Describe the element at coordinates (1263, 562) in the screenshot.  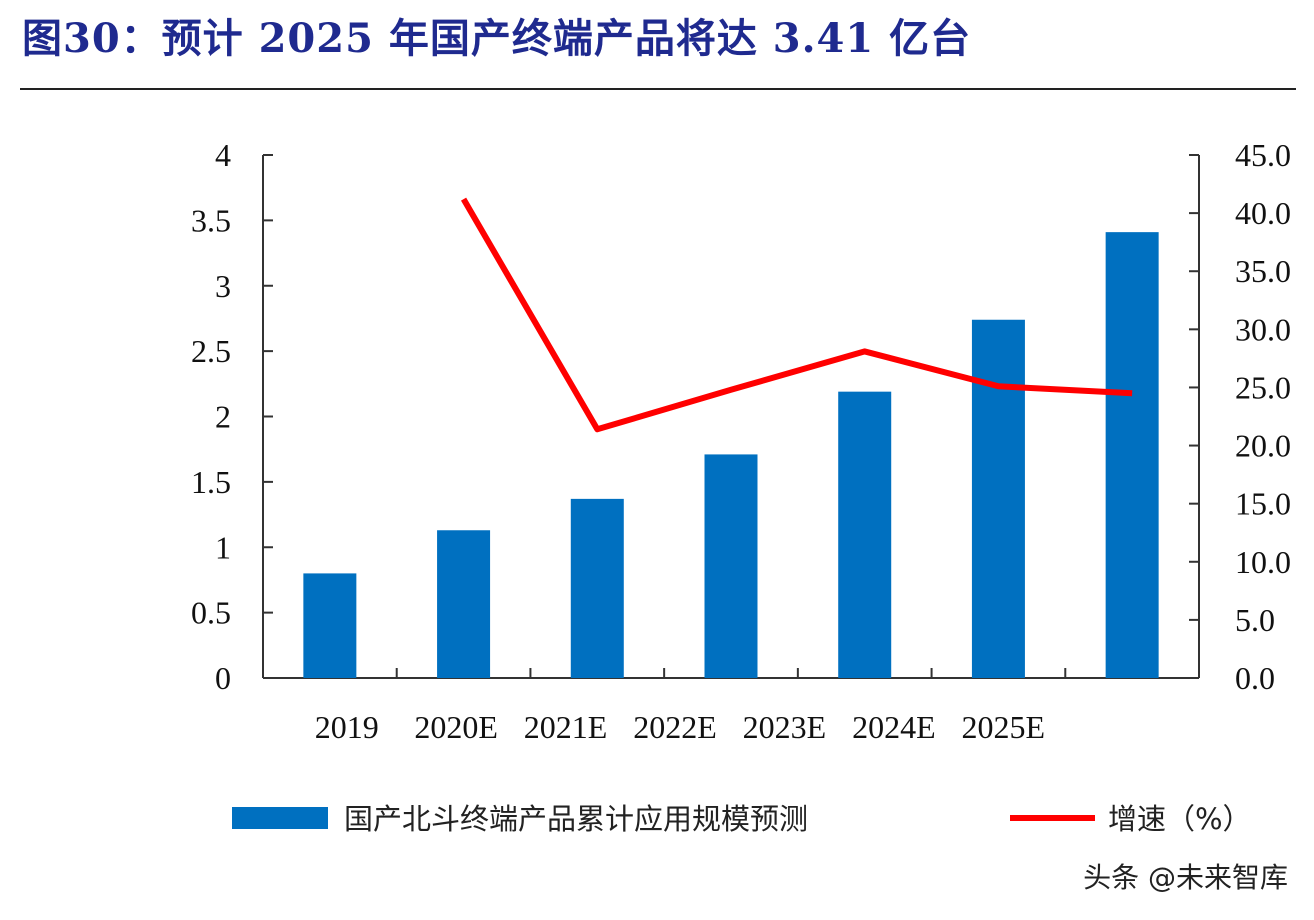
I see `right-tick-label: 10.0` at that location.